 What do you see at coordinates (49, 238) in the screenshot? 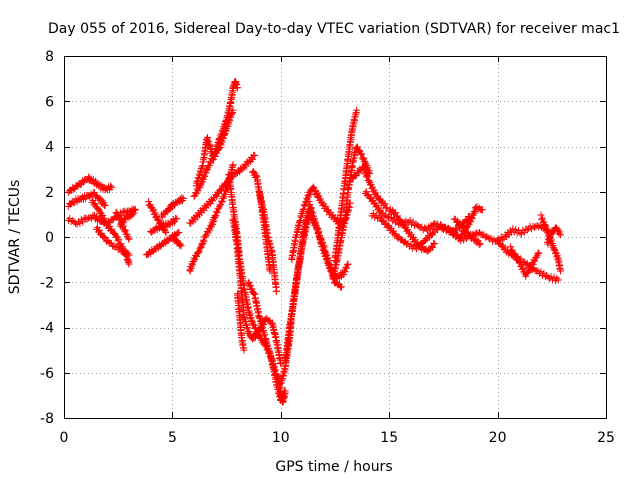
I see `y-tick-label: 0` at bounding box center [49, 238].